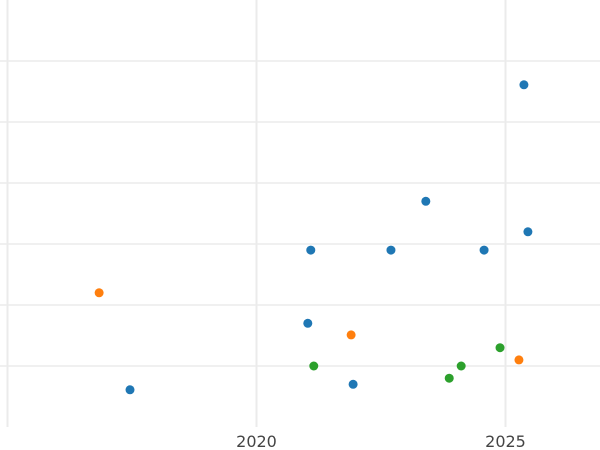 Image resolution: width=600 pixels, height=450 pixels. What do you see at coordinates (381, 441) in the screenshot?
I see `x-tick-labels: 2020 2025` at bounding box center [381, 441].